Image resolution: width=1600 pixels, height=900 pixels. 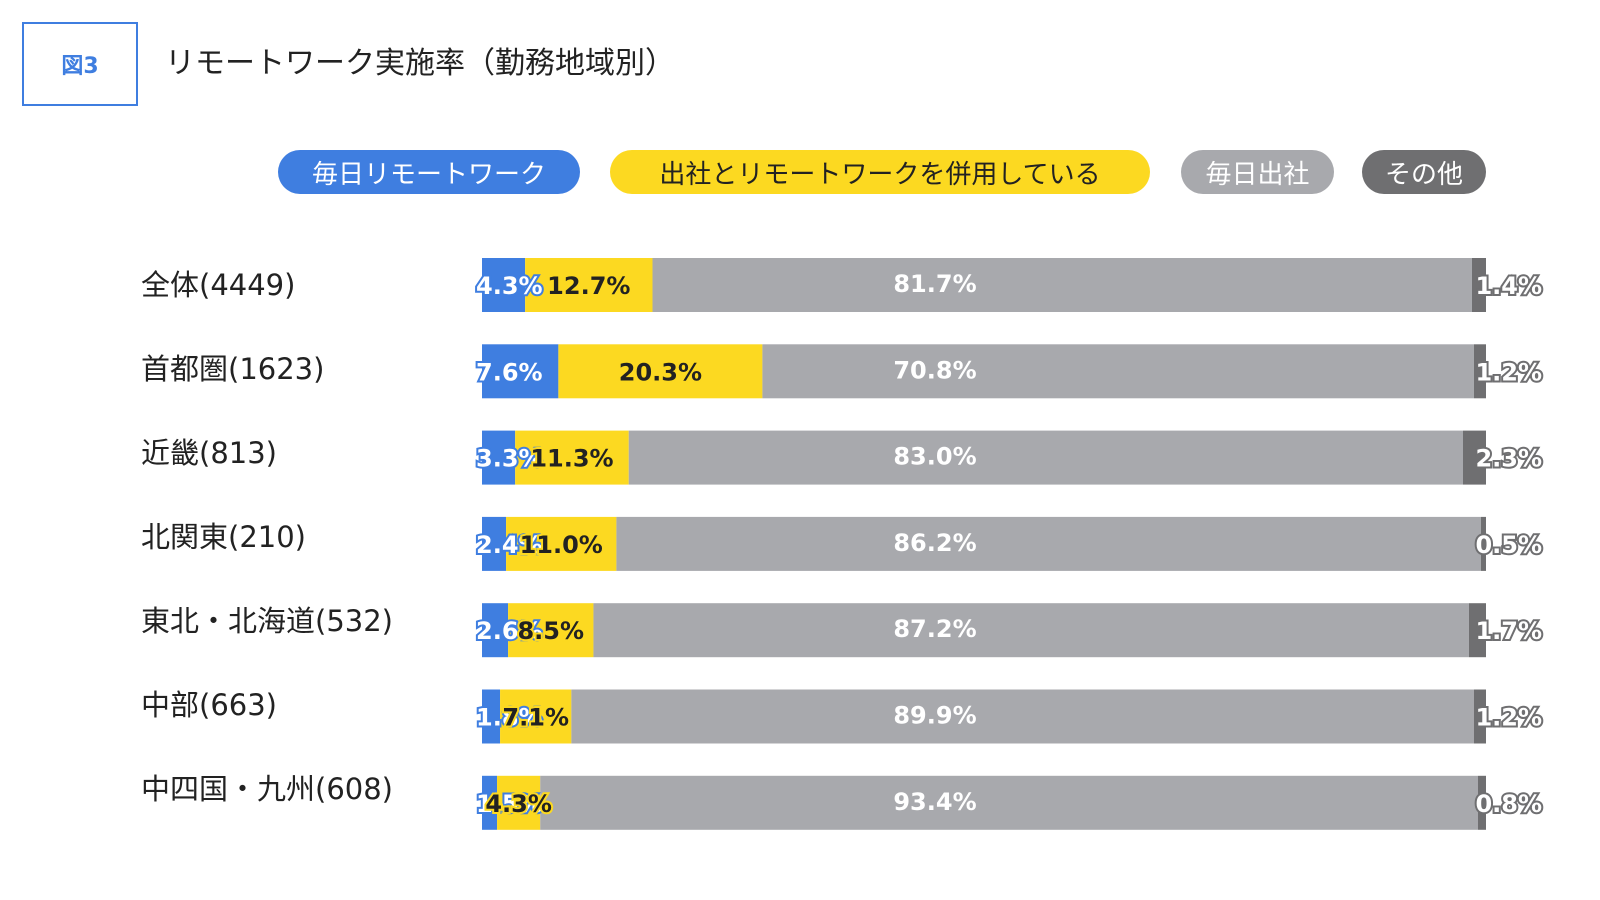 What do you see at coordinates (880, 172) in the screenshot?
I see `legend-item-mixed: 出社とリモートワークを併用している` at bounding box center [880, 172].